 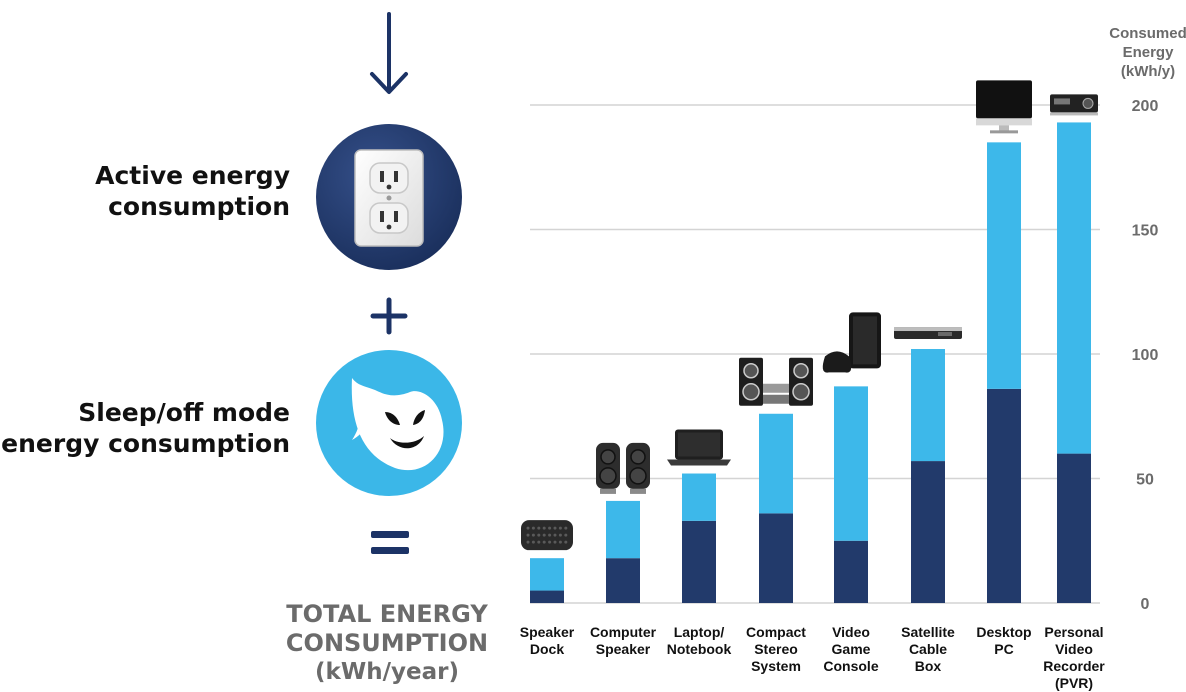 I want to click on left-panel-graphics, so click(x=389, y=283).